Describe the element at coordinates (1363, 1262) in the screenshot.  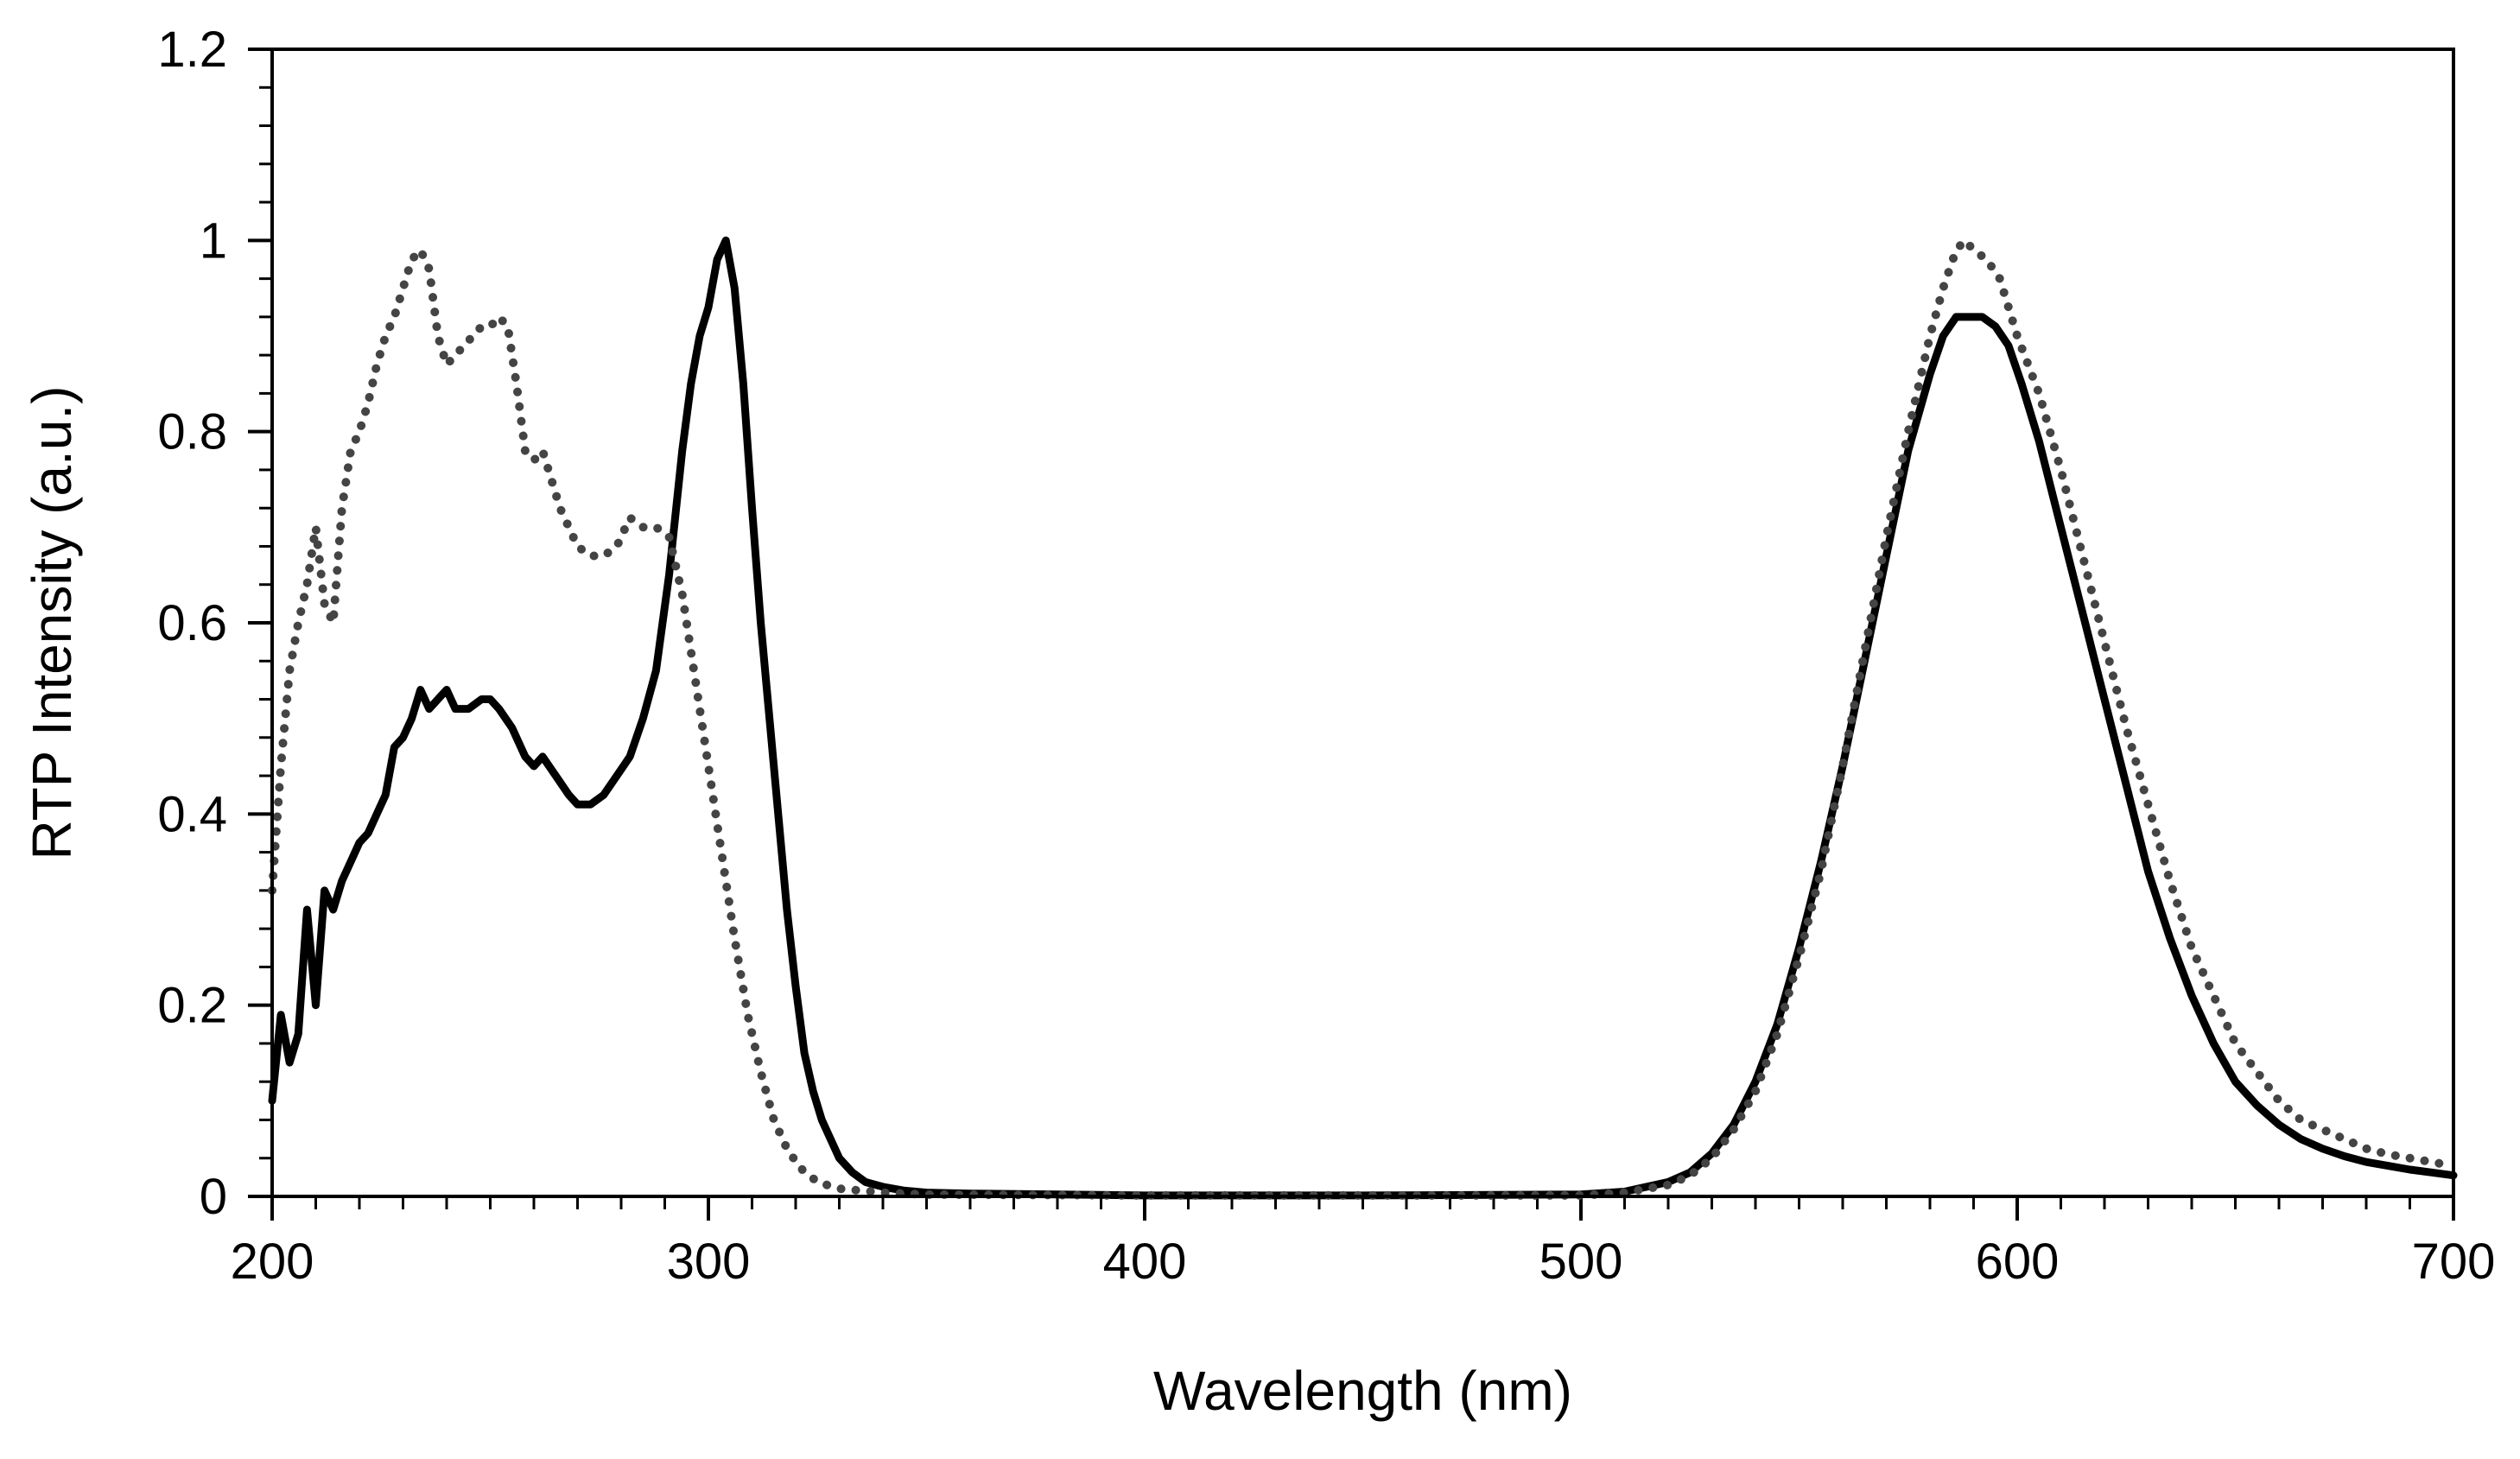
I see `x-axis-tick-labels: 200 300 400 500 600 700` at that location.